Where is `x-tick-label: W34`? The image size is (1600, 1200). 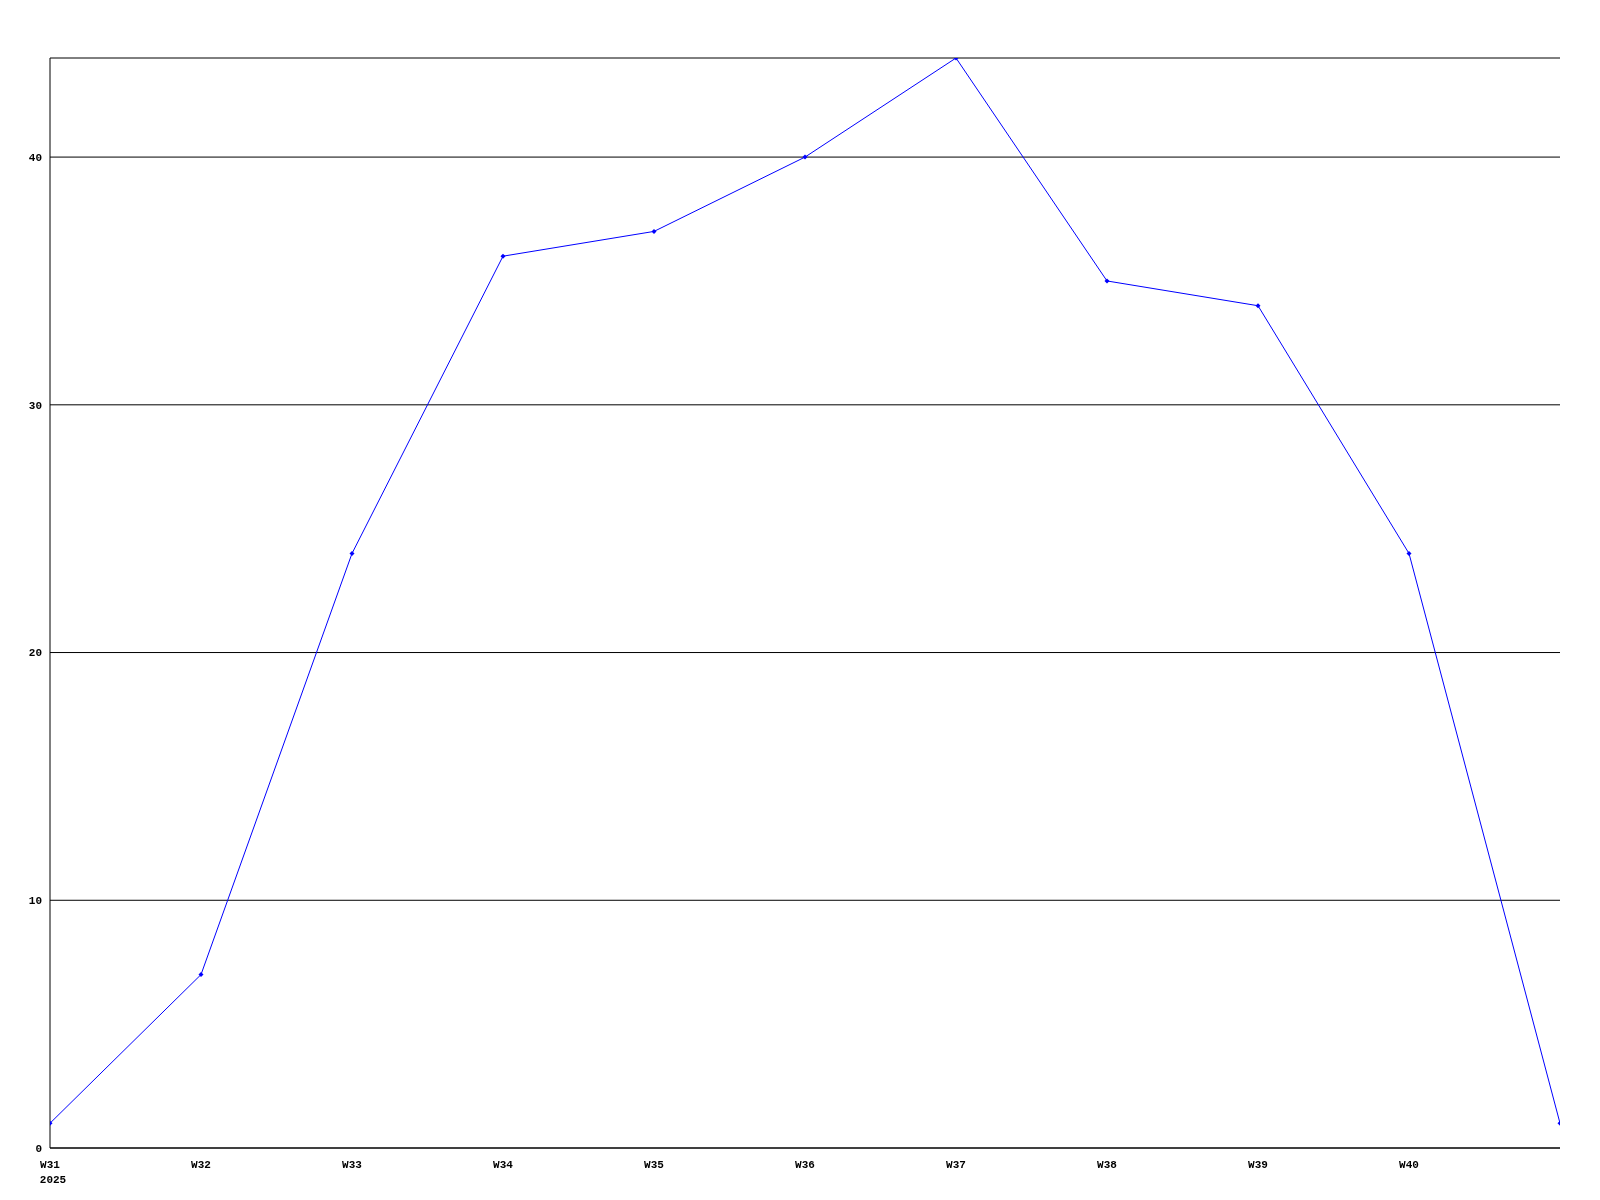 x-tick-label: W34 is located at coordinates (503, 1165).